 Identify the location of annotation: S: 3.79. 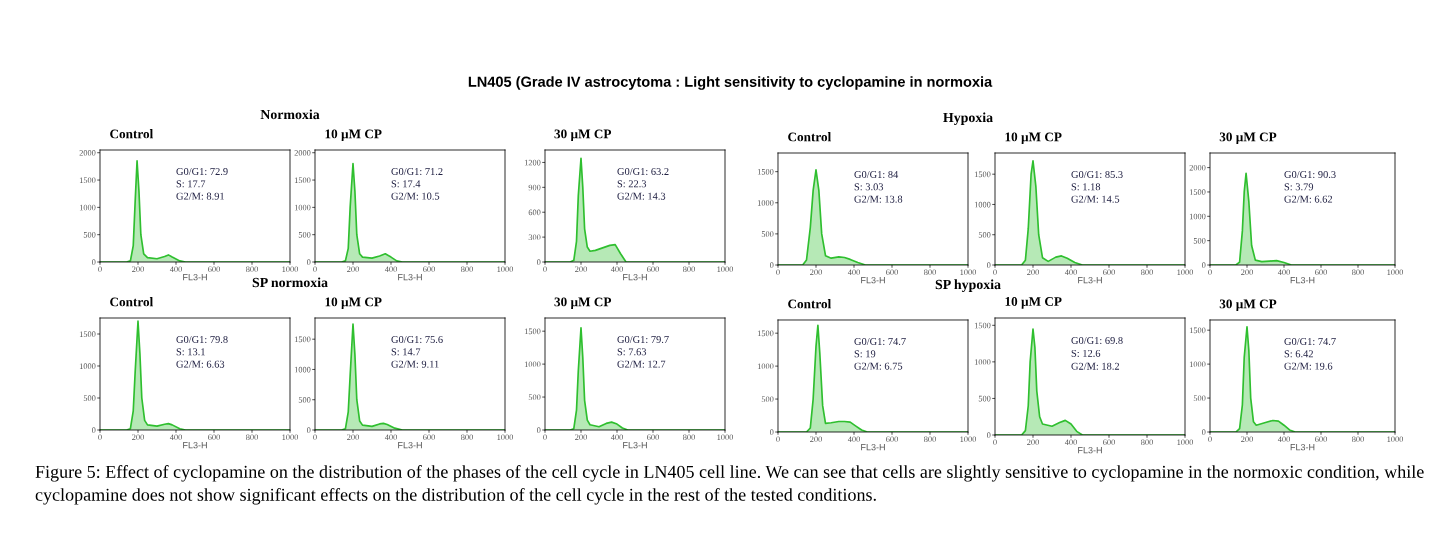
(1299, 187).